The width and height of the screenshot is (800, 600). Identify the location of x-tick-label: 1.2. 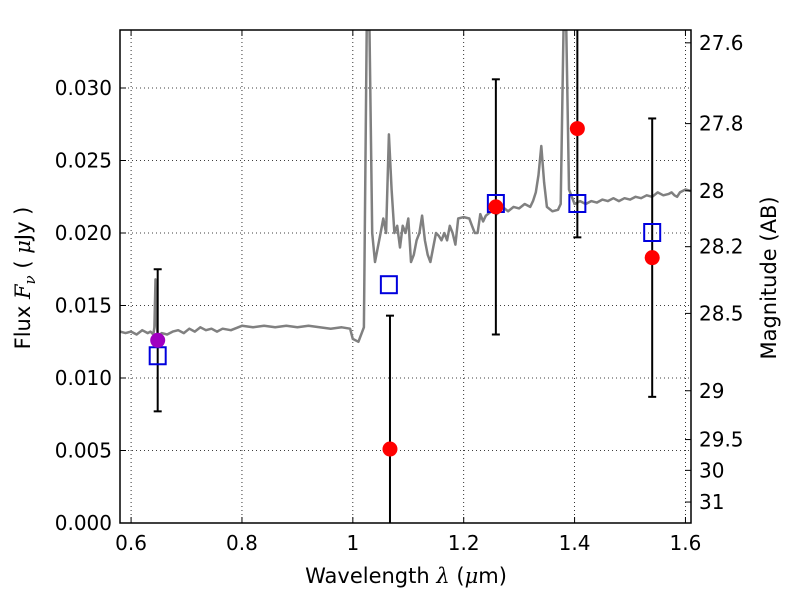
(464, 543).